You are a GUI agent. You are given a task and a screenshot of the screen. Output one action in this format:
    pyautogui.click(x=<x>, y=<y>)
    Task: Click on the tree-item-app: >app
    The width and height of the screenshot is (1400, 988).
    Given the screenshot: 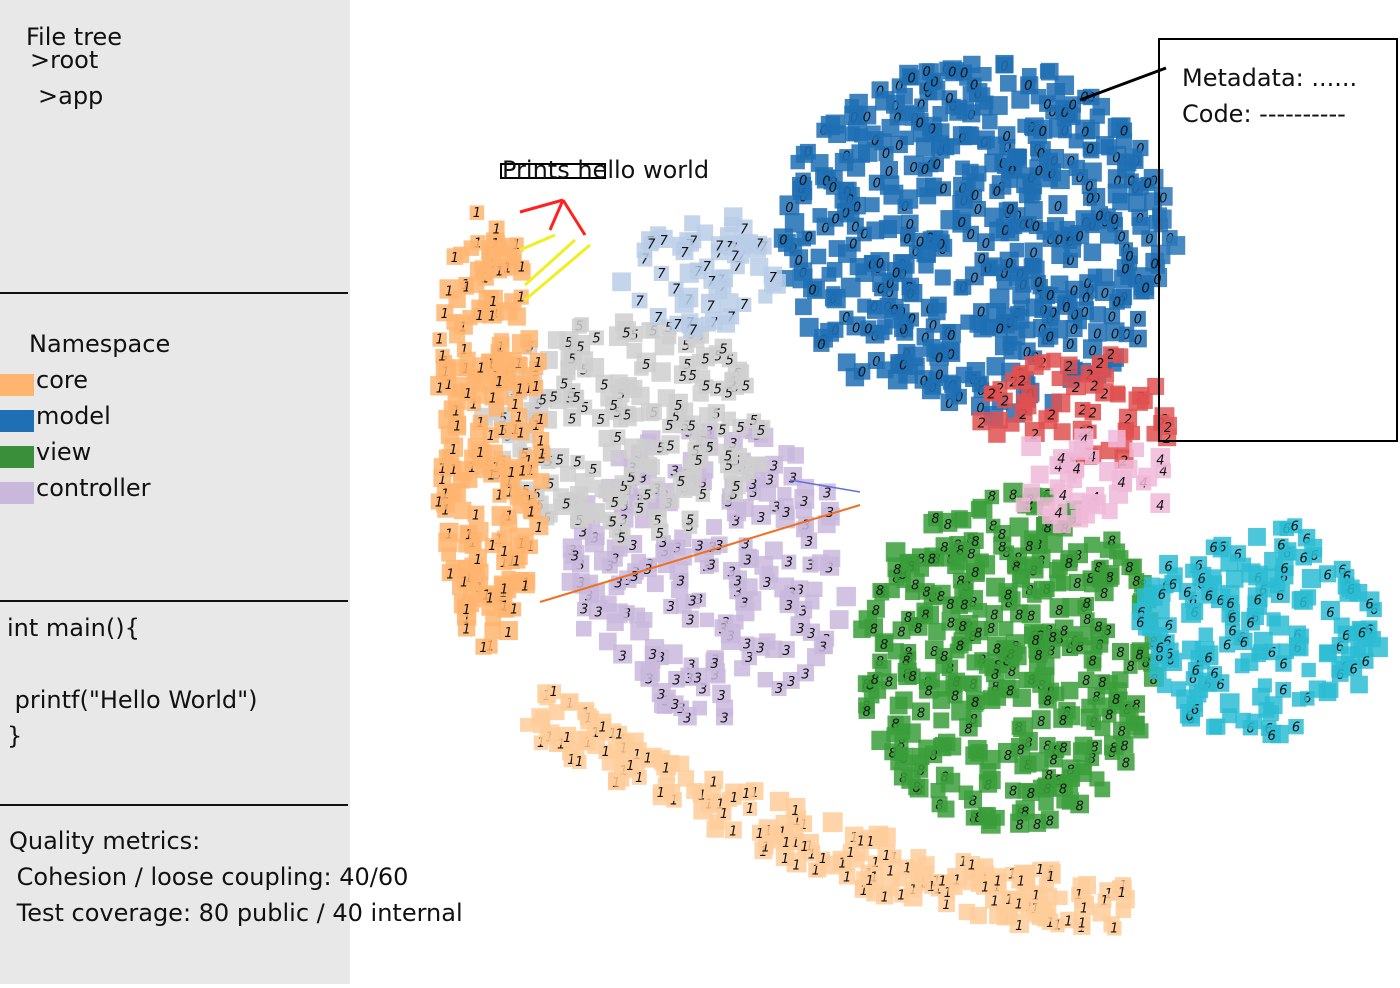 What is the action you would take?
    pyautogui.click(x=70, y=96)
    